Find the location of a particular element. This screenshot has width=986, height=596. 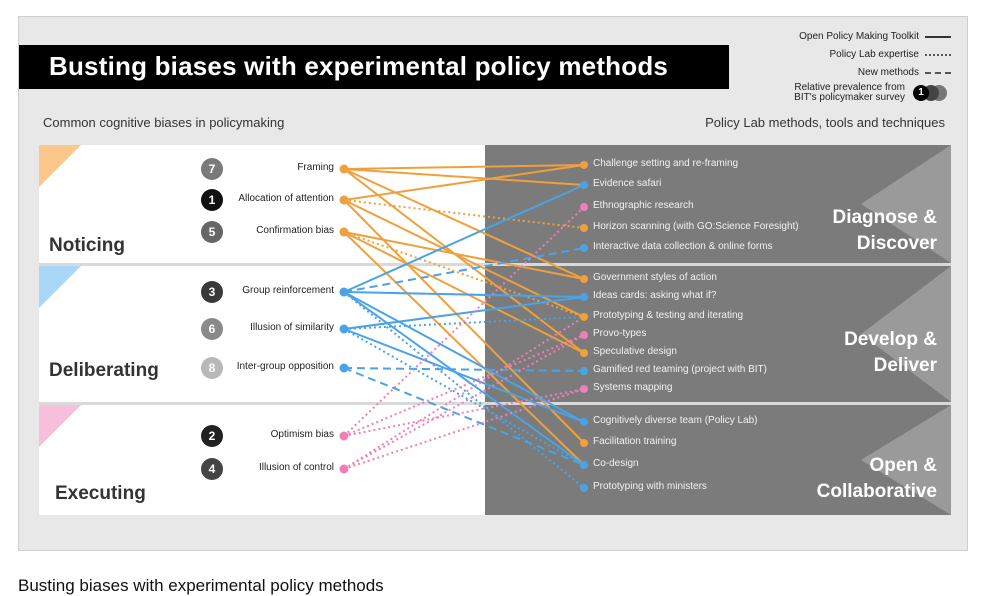

prevalence-circles-icon: 1 is located at coordinates (931, 93).